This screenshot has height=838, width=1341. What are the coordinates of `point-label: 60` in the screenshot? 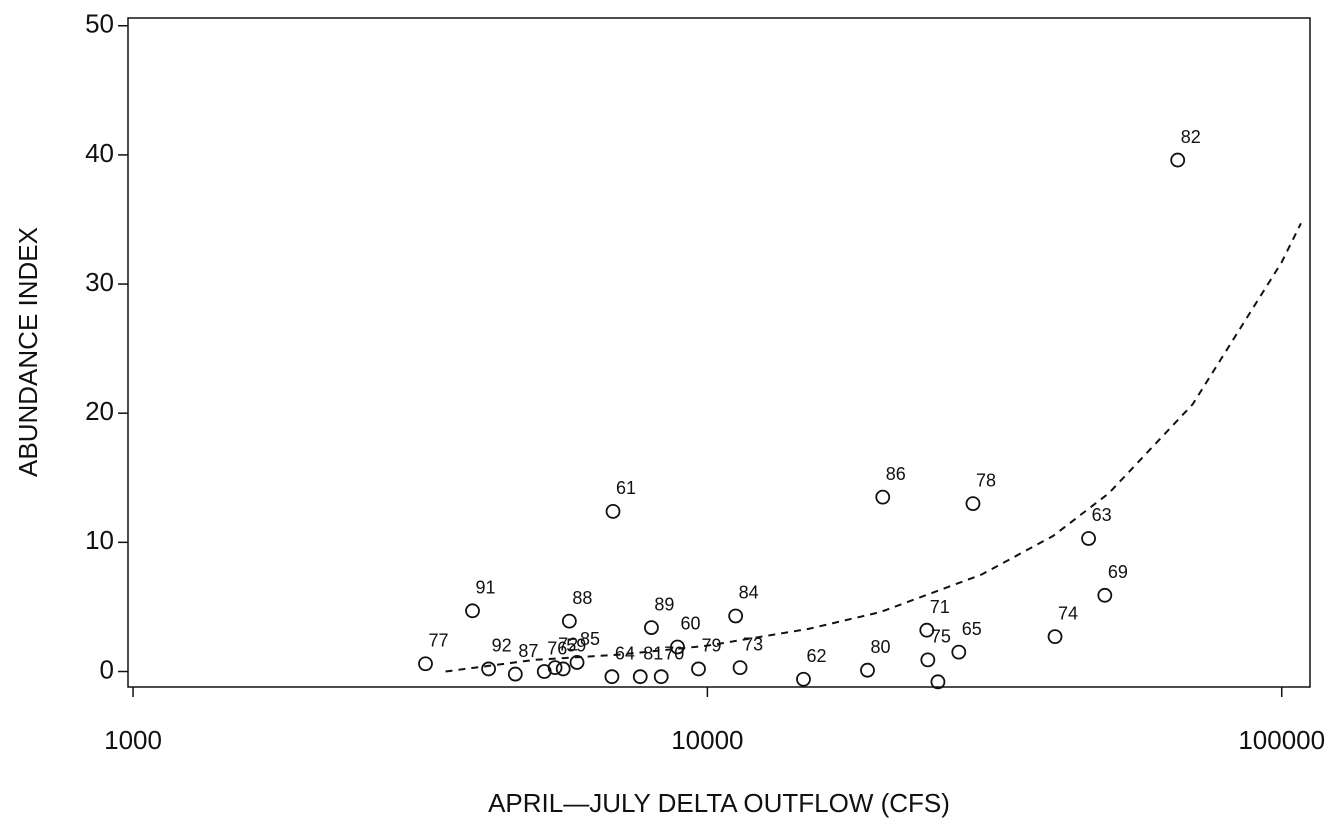 It's located at (690, 624).